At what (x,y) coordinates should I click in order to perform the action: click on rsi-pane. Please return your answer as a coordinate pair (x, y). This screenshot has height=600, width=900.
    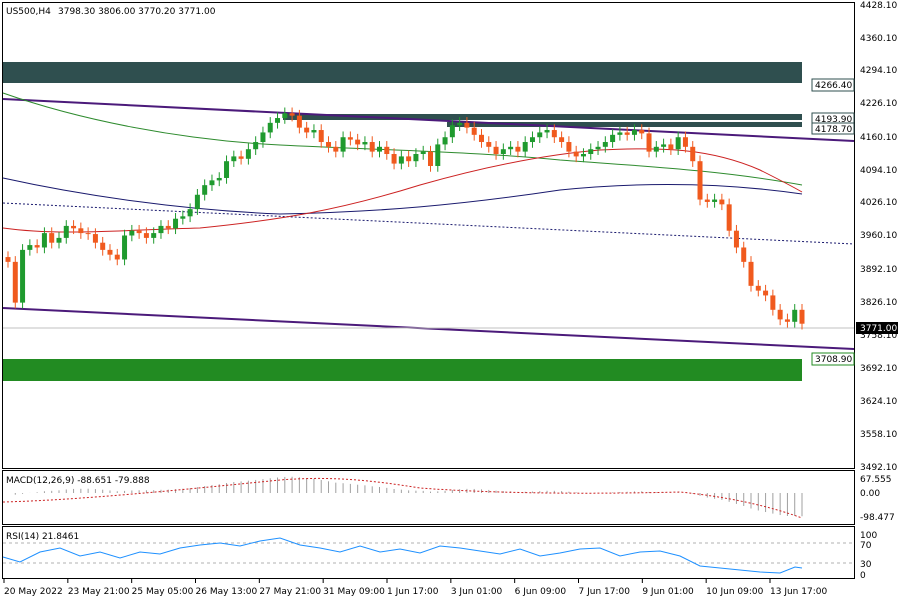
    Looking at the image, I should click on (428, 552).